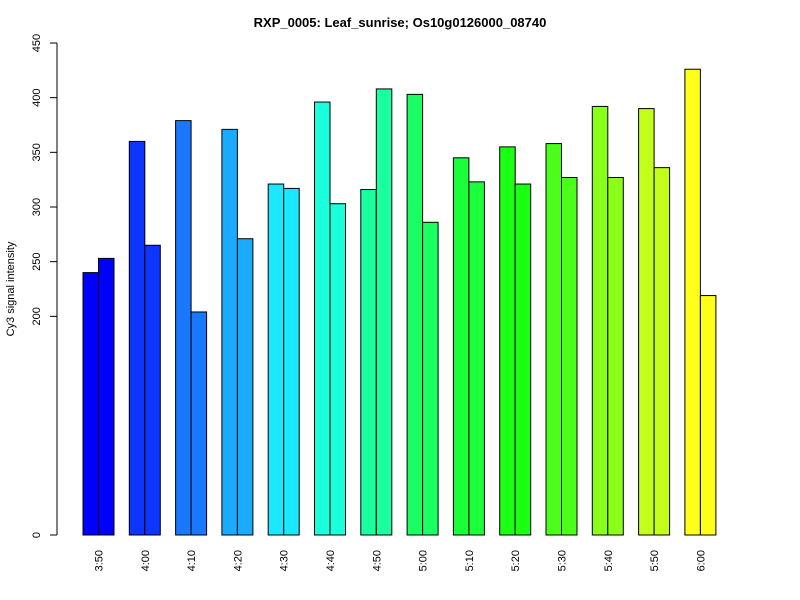 Image resolution: width=800 pixels, height=600 pixels. What do you see at coordinates (37, 316) in the screenshot?
I see `y-tick-label: 200` at bounding box center [37, 316].